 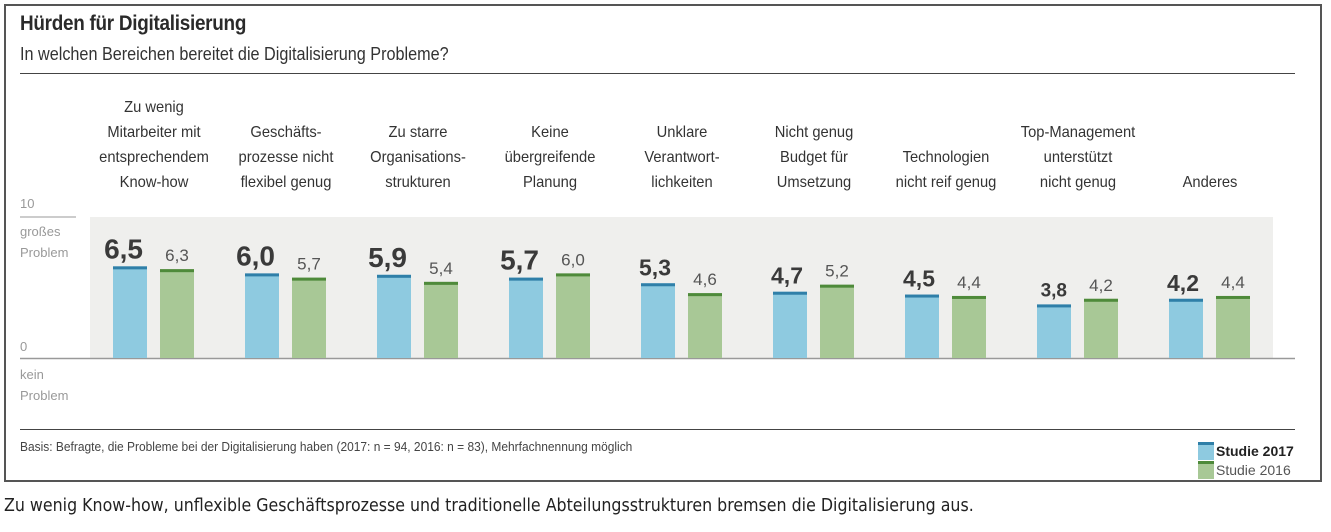 What do you see at coordinates (153, 132) in the screenshot?
I see `category-label: Mitarbeiter mit` at bounding box center [153, 132].